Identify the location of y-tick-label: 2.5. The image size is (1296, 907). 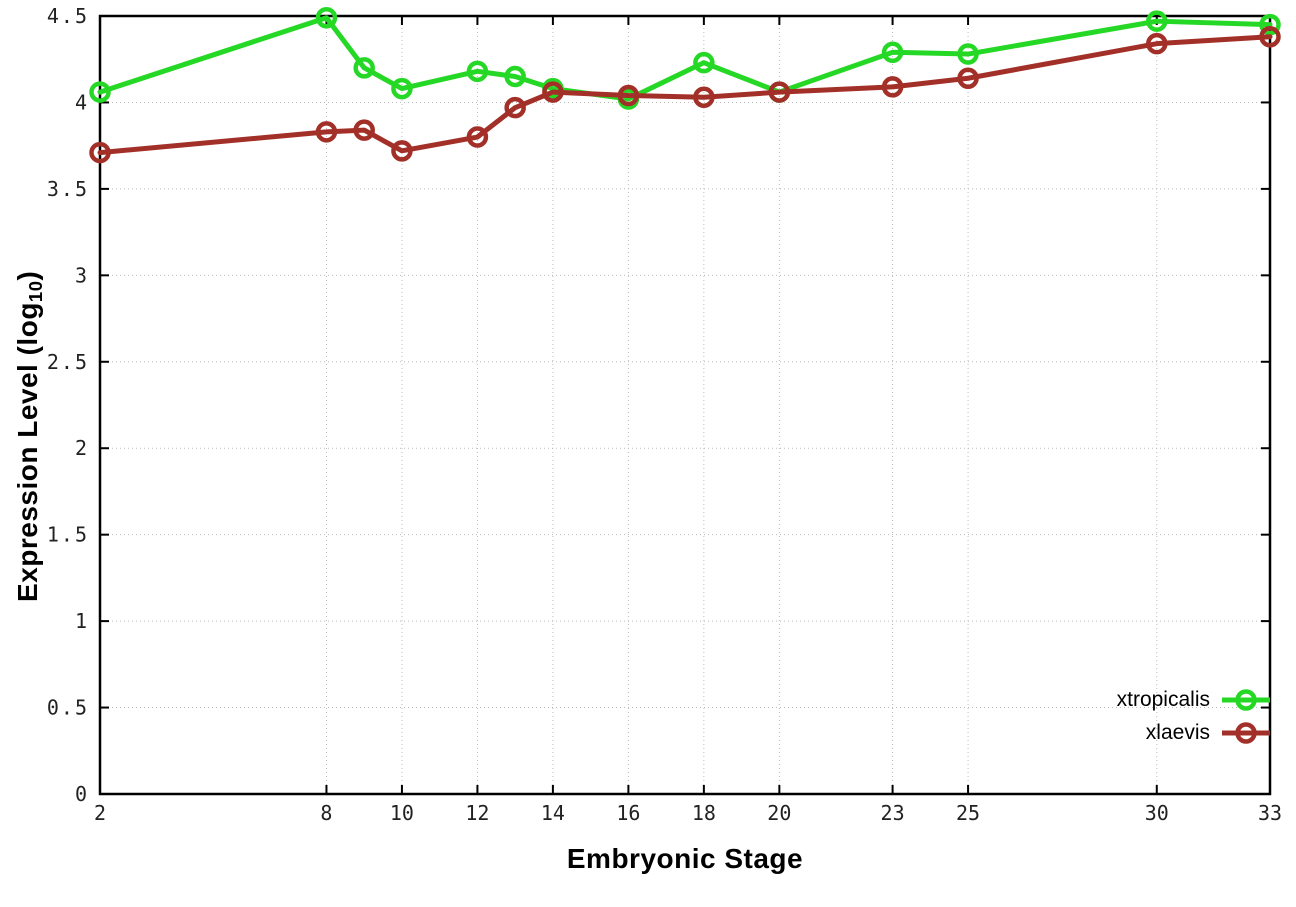
(68, 362).